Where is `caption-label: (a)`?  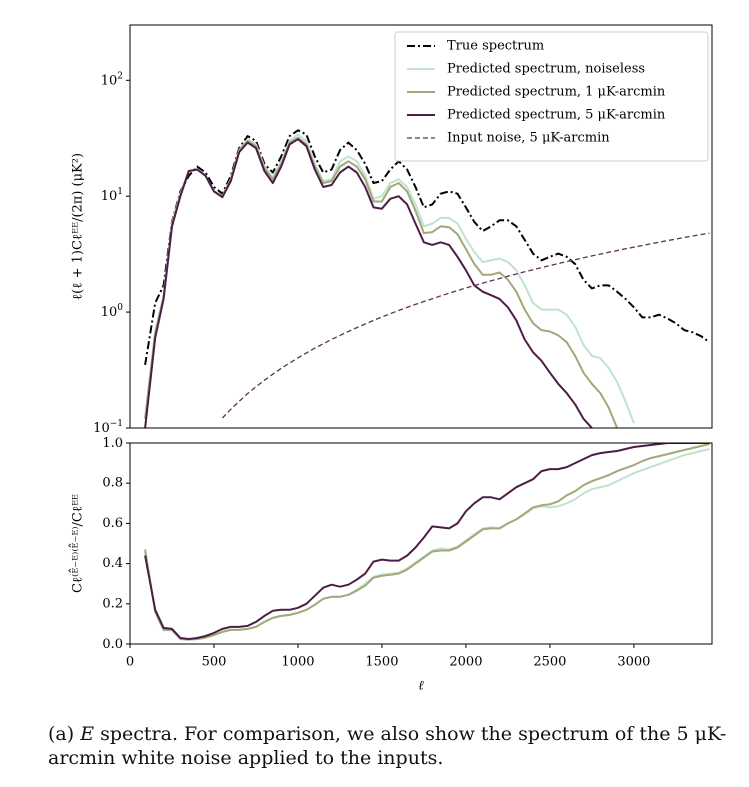
caption-label: (a) is located at coordinates (61, 734).